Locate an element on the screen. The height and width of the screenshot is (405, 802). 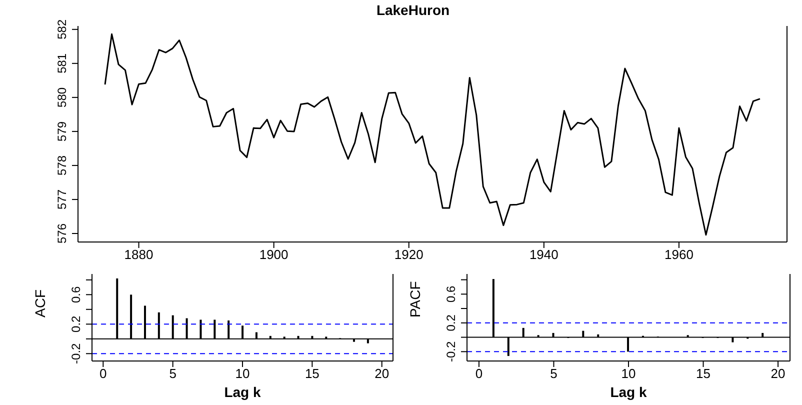
y-tick-label: 577 is located at coordinates (62, 199).